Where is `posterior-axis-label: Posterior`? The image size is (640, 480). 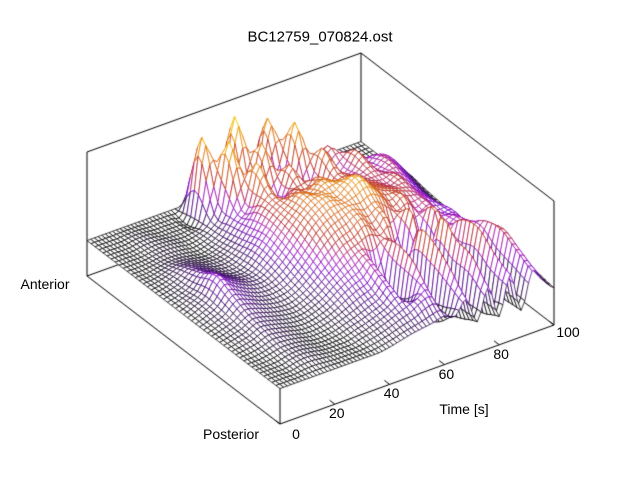 posterior-axis-label: Posterior is located at coordinates (231, 434).